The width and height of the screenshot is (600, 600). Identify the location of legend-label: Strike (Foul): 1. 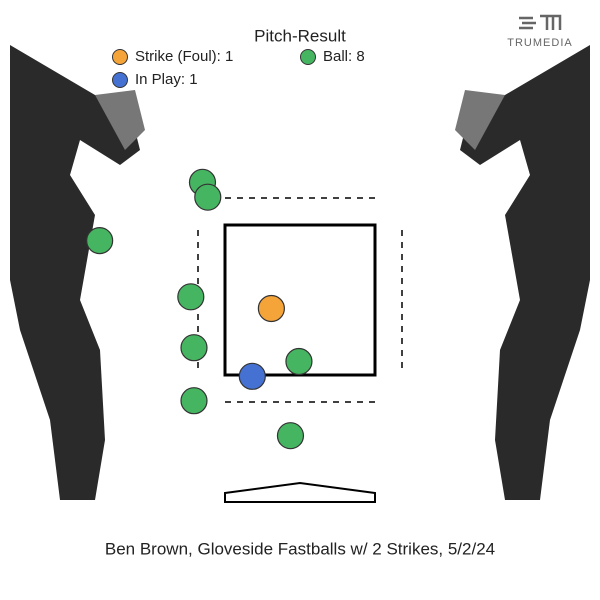
(184, 56).